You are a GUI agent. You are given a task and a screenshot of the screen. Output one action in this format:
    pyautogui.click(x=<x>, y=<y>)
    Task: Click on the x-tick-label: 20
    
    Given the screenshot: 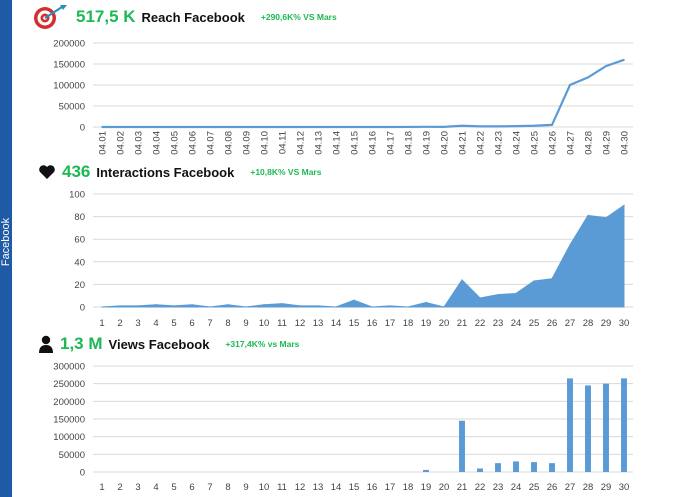 What is the action you would take?
    pyautogui.click(x=444, y=487)
    